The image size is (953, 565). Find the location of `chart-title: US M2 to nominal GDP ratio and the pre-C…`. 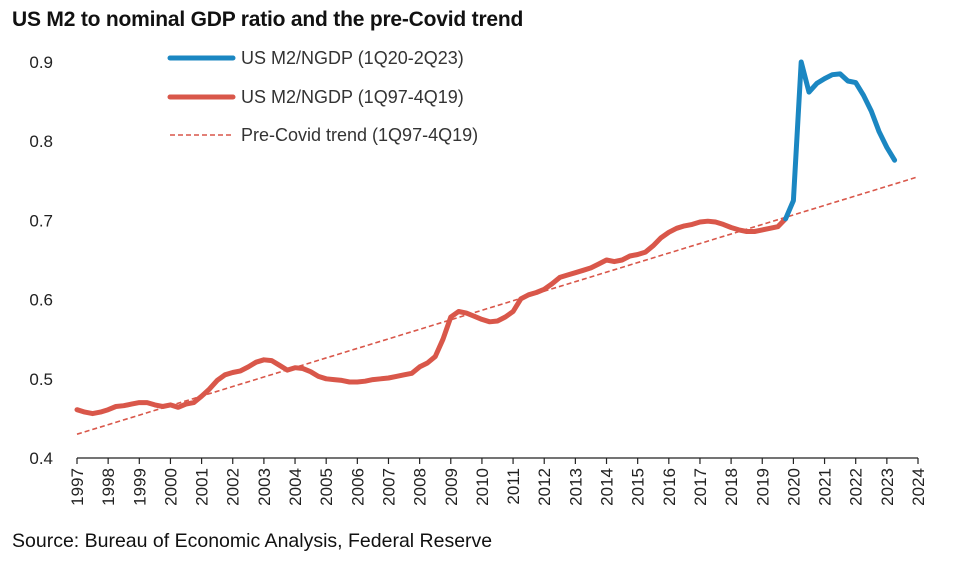

chart-title: US M2 to nominal GDP ratio and the pre-C… is located at coordinates (268, 19).